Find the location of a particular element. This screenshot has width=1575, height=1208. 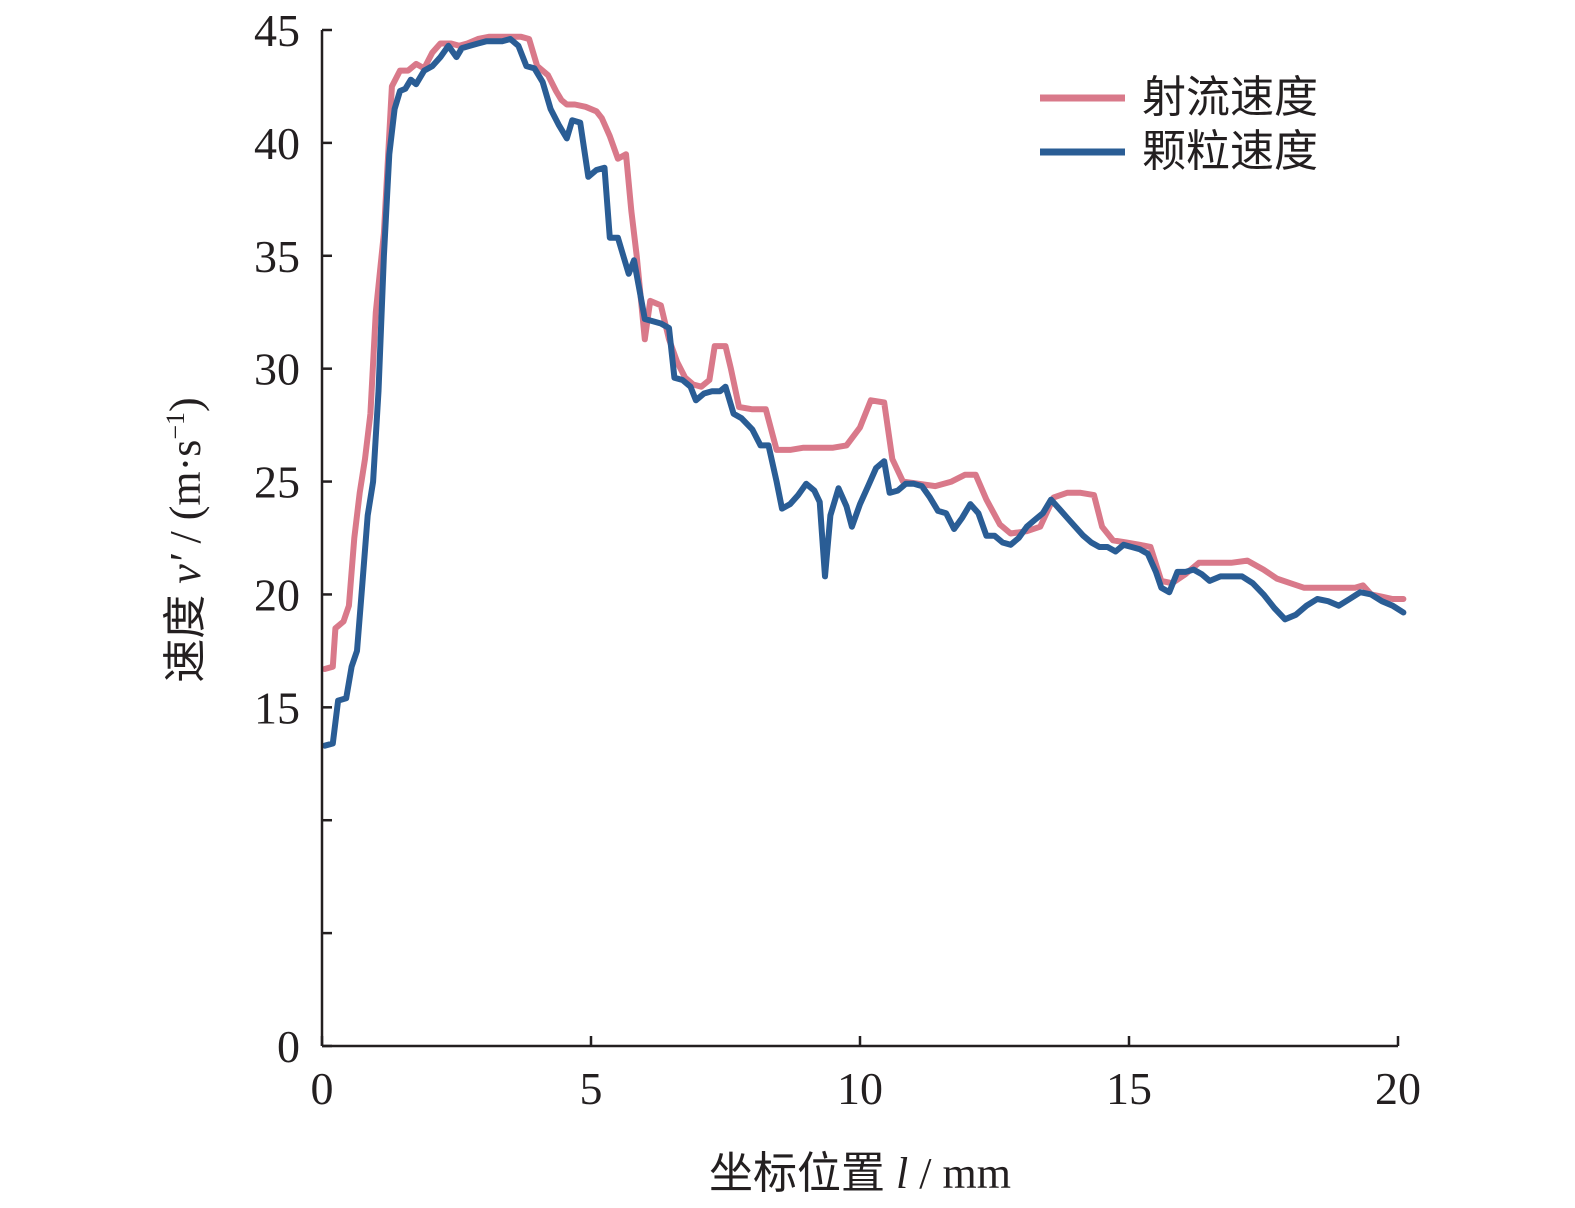

y-axis-title-suffix: / (m·s is located at coordinates (185, 497).